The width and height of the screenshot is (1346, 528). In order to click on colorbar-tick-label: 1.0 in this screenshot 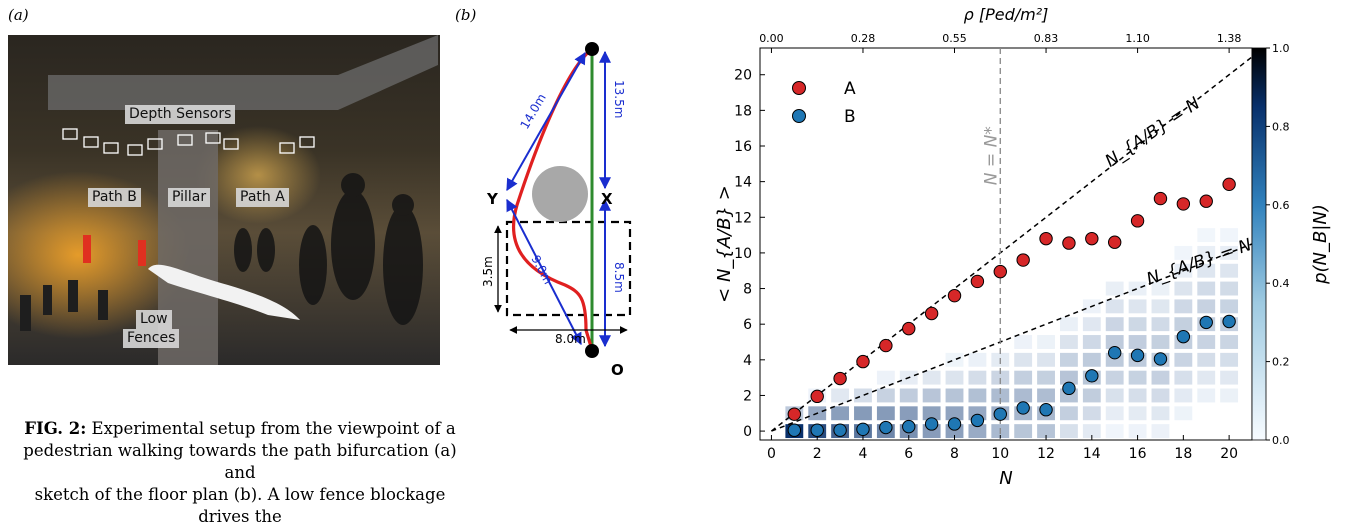, I will do `click(1281, 48)`.